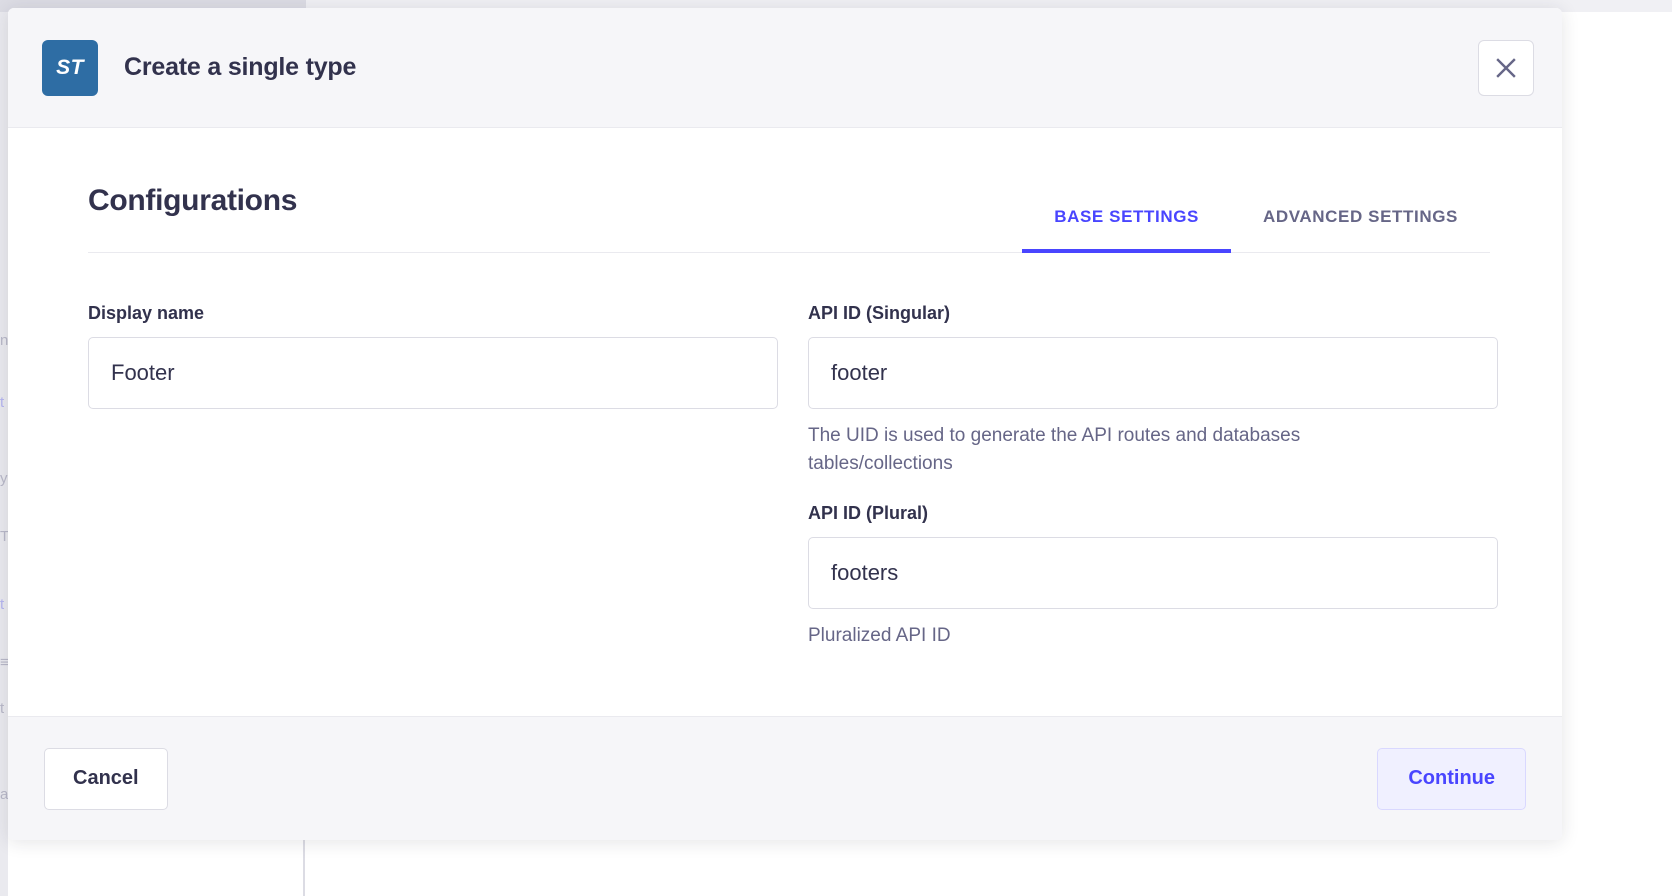 The image size is (1672, 896). What do you see at coordinates (868, 513) in the screenshot?
I see `api-id-plural-label: API ID (Plural)` at bounding box center [868, 513].